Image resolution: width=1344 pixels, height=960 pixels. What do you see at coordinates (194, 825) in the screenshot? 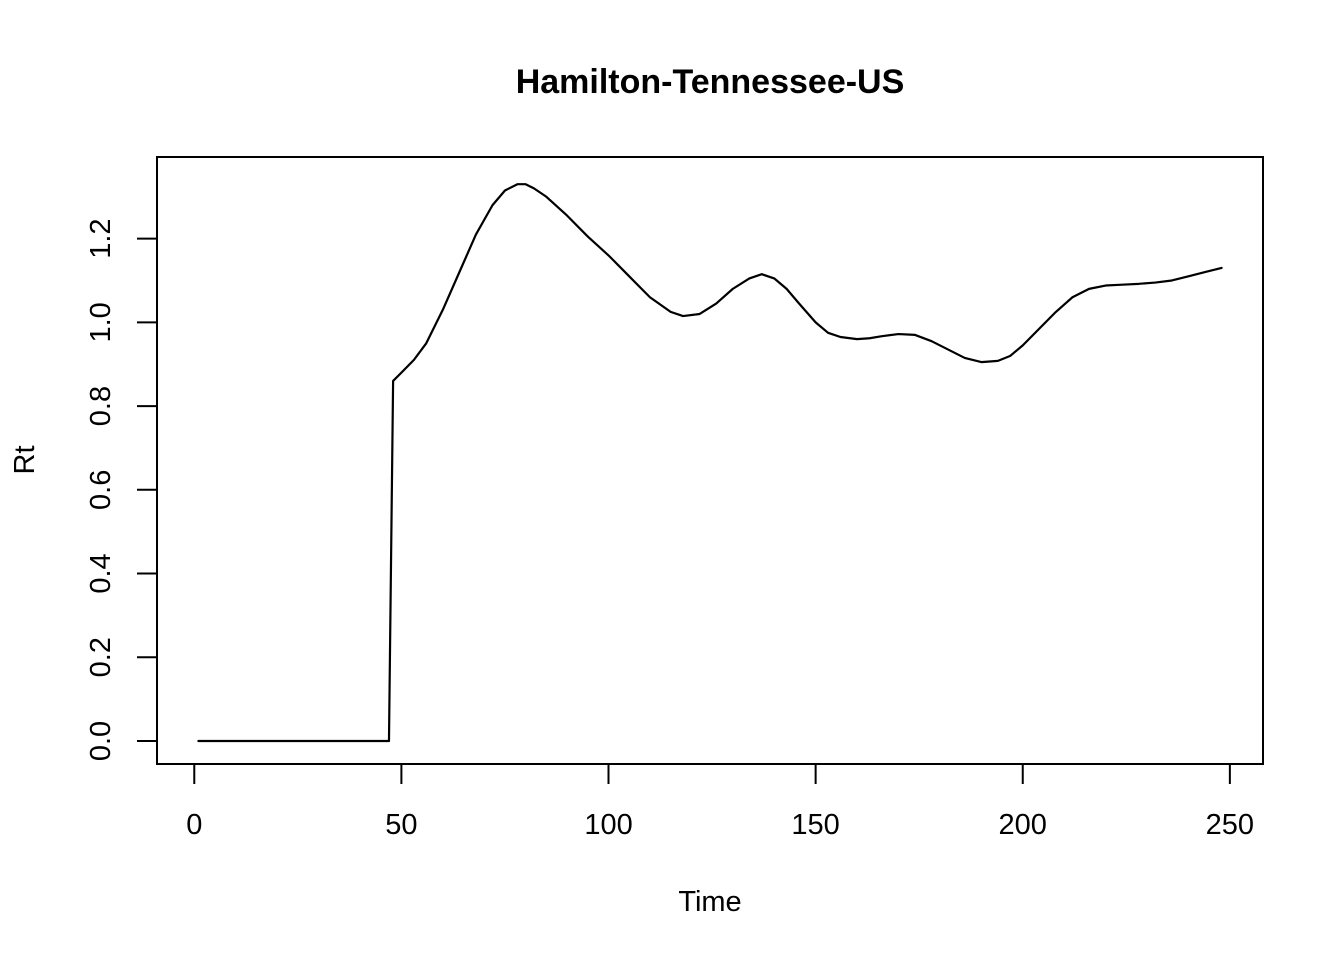
I see `x-tick-label: 0` at bounding box center [194, 825].